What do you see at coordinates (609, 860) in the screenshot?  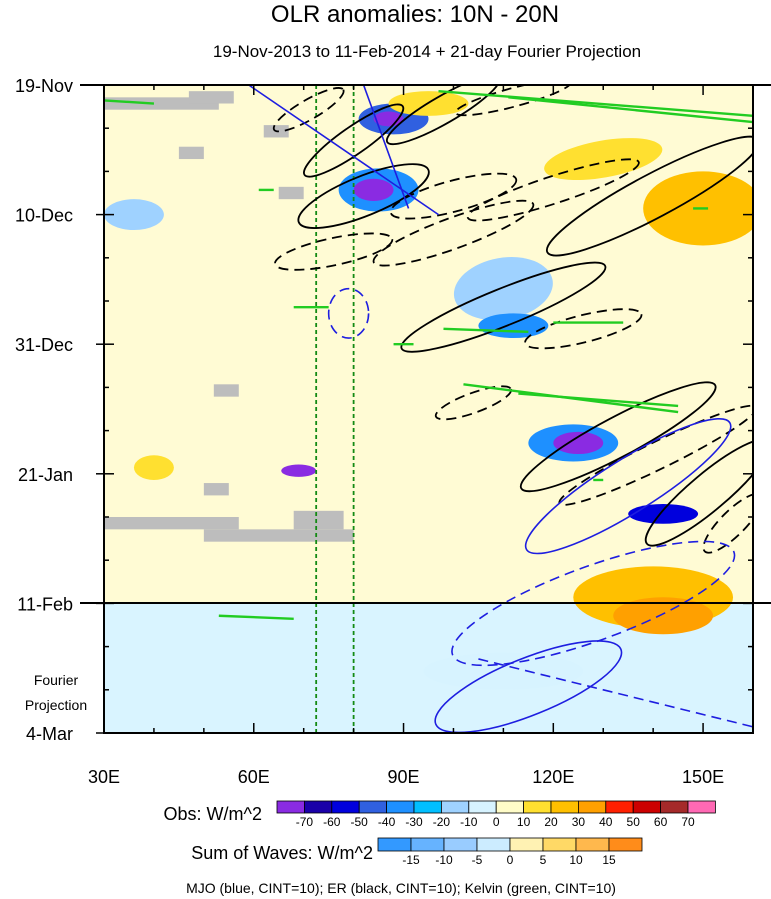 I see `waves-colorbar-label: 15` at bounding box center [609, 860].